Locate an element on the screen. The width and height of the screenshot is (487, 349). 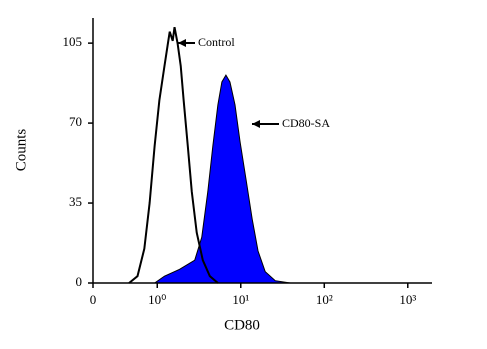
y-axis-label: Counts is located at coordinates (21, 150).